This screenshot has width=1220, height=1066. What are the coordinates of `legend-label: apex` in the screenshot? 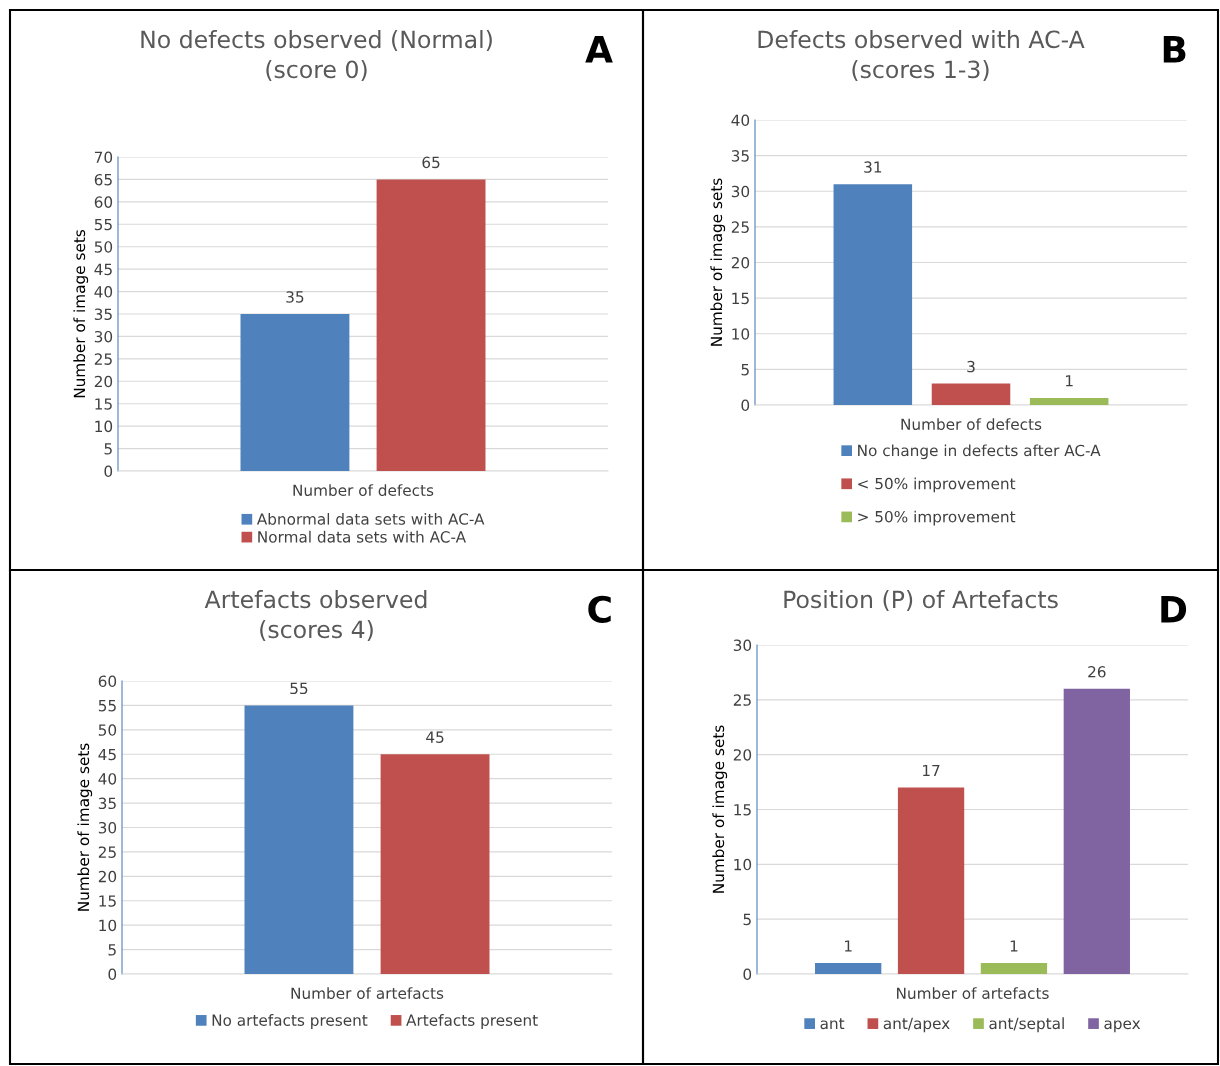 It's located at (1122, 1026).